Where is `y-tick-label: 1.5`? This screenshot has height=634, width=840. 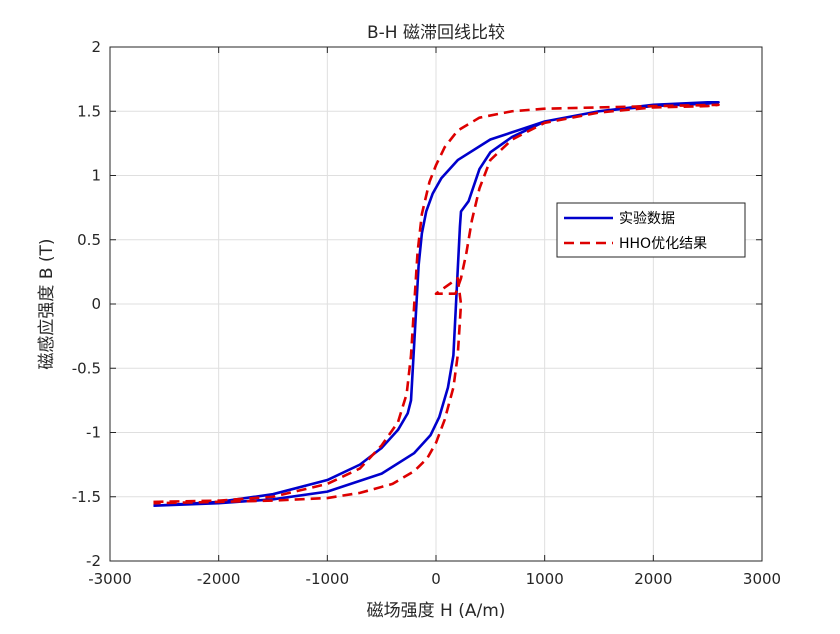
y-tick-label: 1.5 is located at coordinates (89, 111).